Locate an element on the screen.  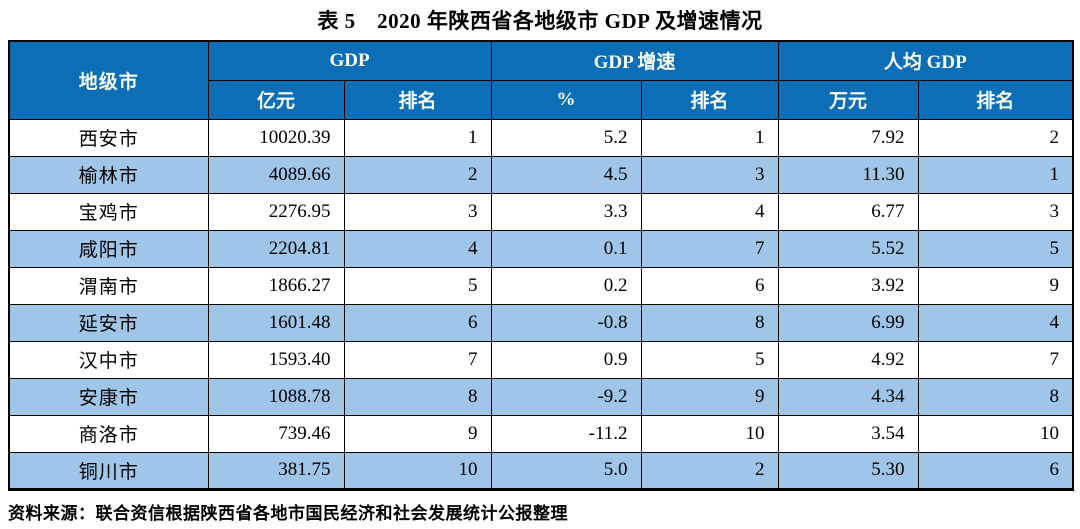
table-row: 安康市 1088.78 8 -9.2 9 4.34 8 is located at coordinates (541, 396).